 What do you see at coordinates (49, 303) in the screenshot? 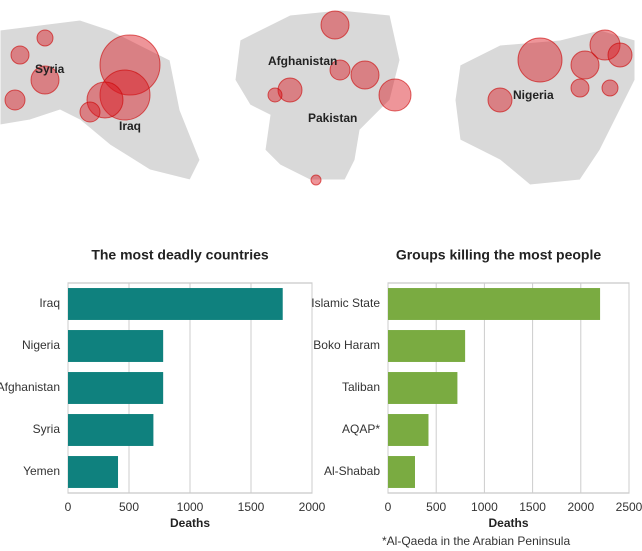
I see `y-tick-label: Iraq` at bounding box center [49, 303].